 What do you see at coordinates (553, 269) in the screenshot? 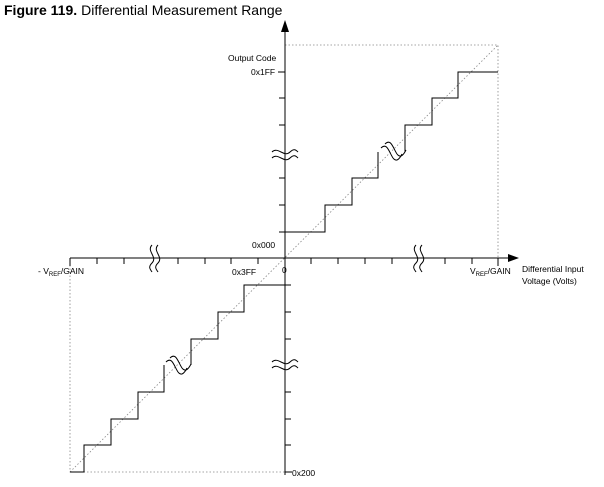
I see `x-axis-title-line1: Differential Input` at bounding box center [553, 269].